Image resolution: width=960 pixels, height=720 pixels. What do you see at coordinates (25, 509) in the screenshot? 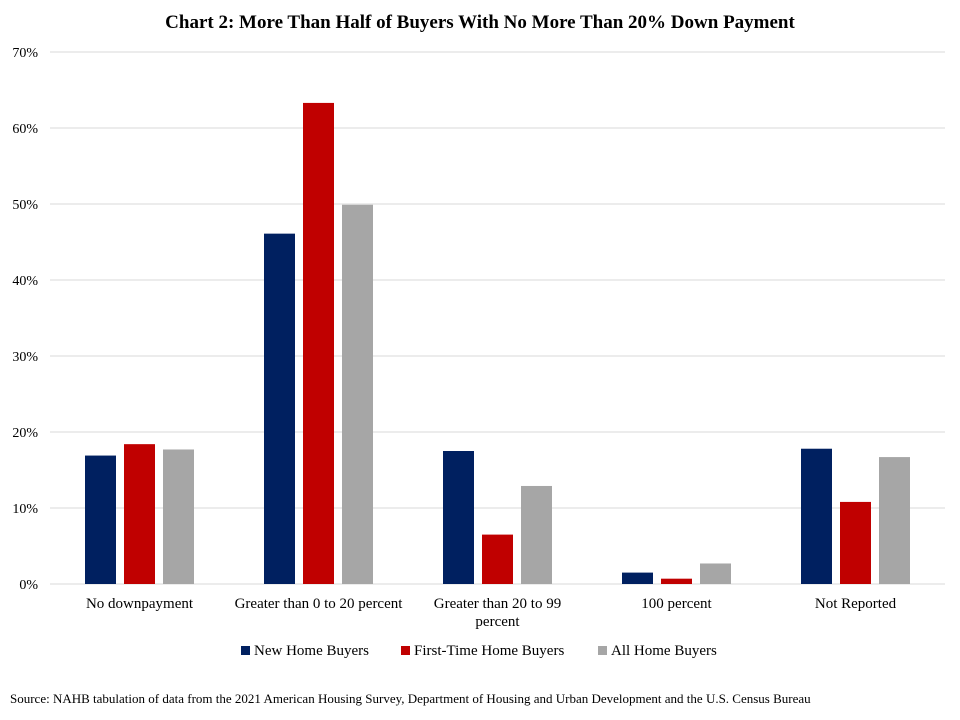
I see `y-tick-label: 10%` at bounding box center [25, 509].